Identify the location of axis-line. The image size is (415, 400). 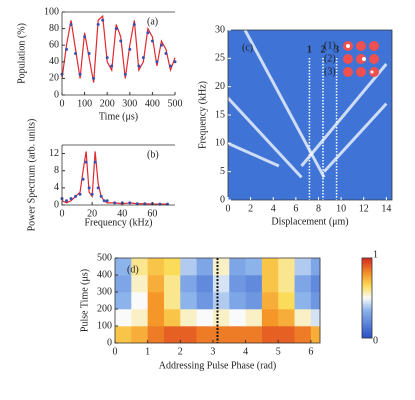
(217, 300).